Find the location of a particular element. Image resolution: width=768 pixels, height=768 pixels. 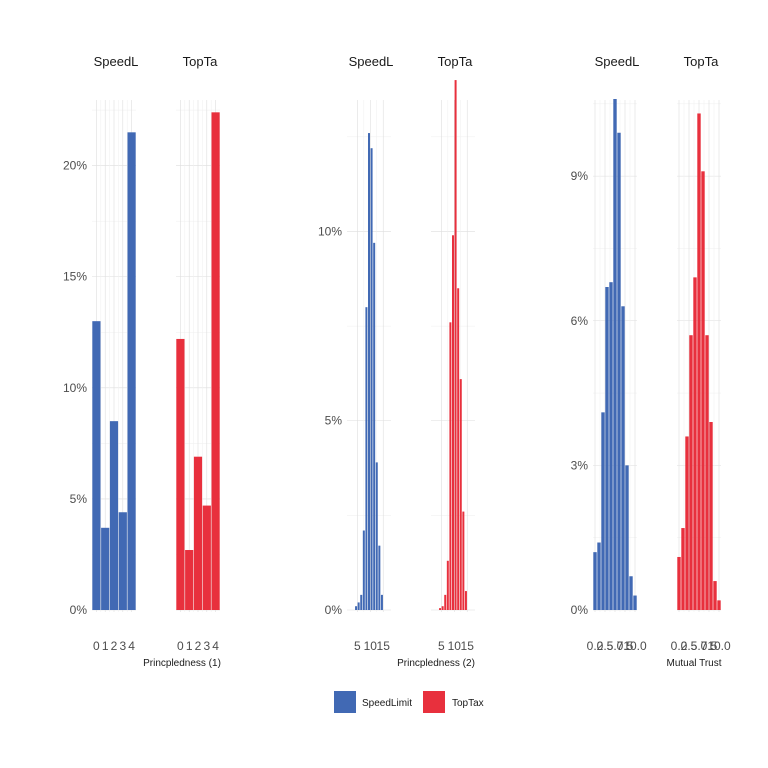

x-tick-label: 1 is located at coordinates (105, 646).